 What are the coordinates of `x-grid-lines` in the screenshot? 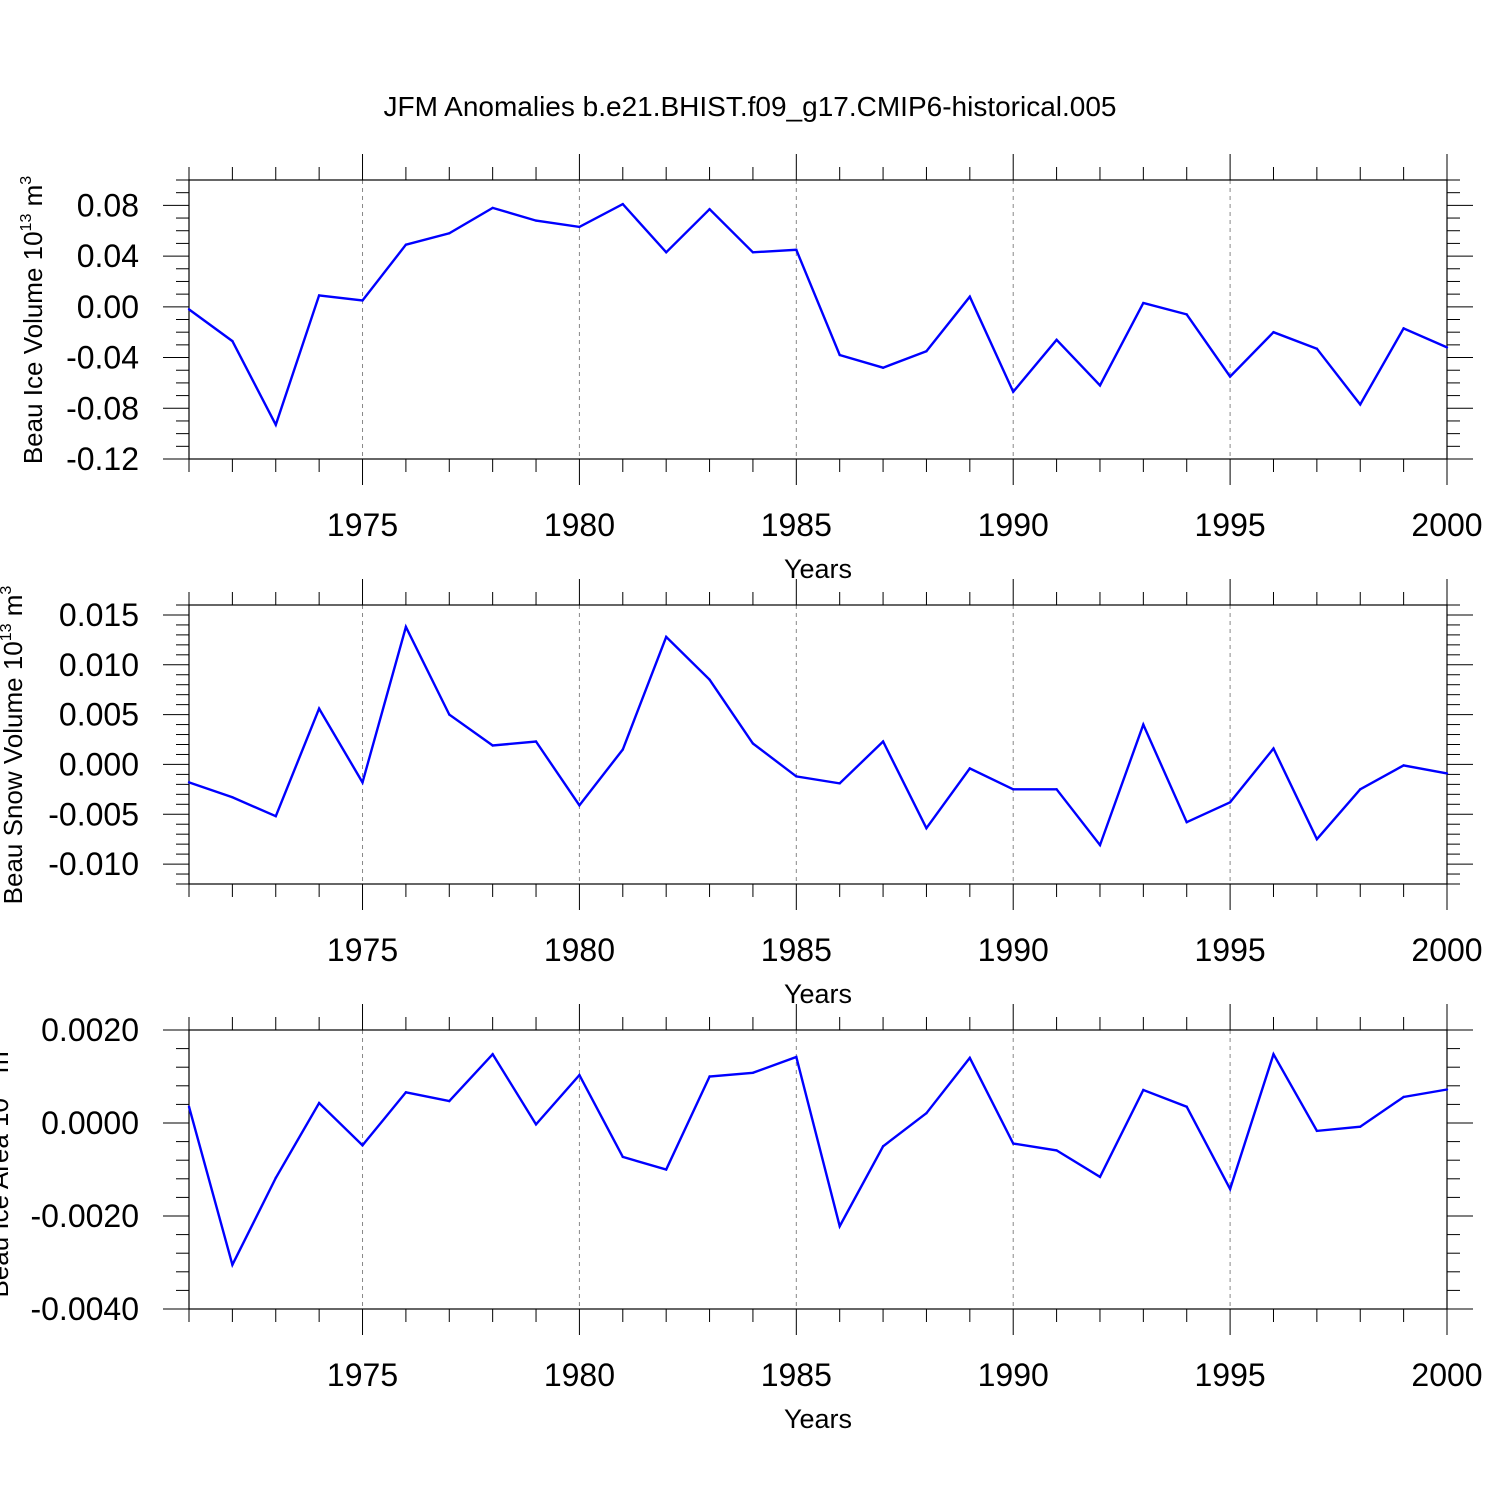 It's located at (796, 744).